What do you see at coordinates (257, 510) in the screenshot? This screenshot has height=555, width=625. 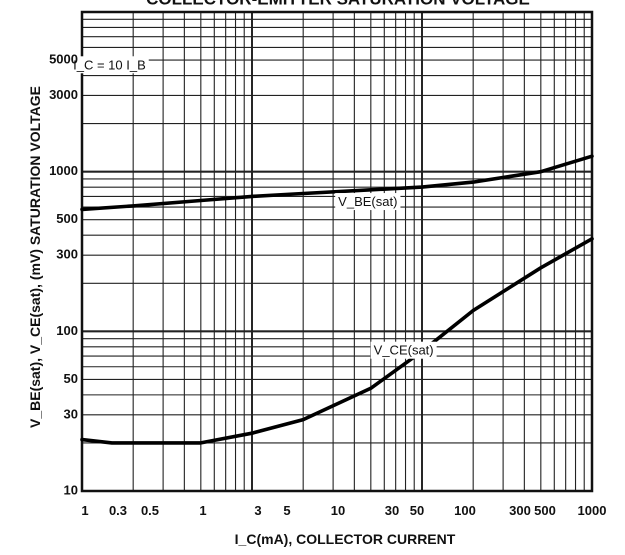 I see `x-tick-label: 3` at bounding box center [257, 510].